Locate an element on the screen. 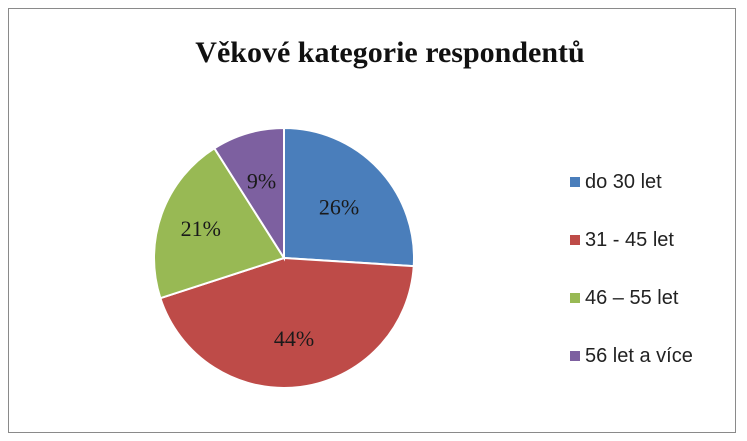 This screenshot has height=441, width=747. slice-data-label: 21% is located at coordinates (201, 228).